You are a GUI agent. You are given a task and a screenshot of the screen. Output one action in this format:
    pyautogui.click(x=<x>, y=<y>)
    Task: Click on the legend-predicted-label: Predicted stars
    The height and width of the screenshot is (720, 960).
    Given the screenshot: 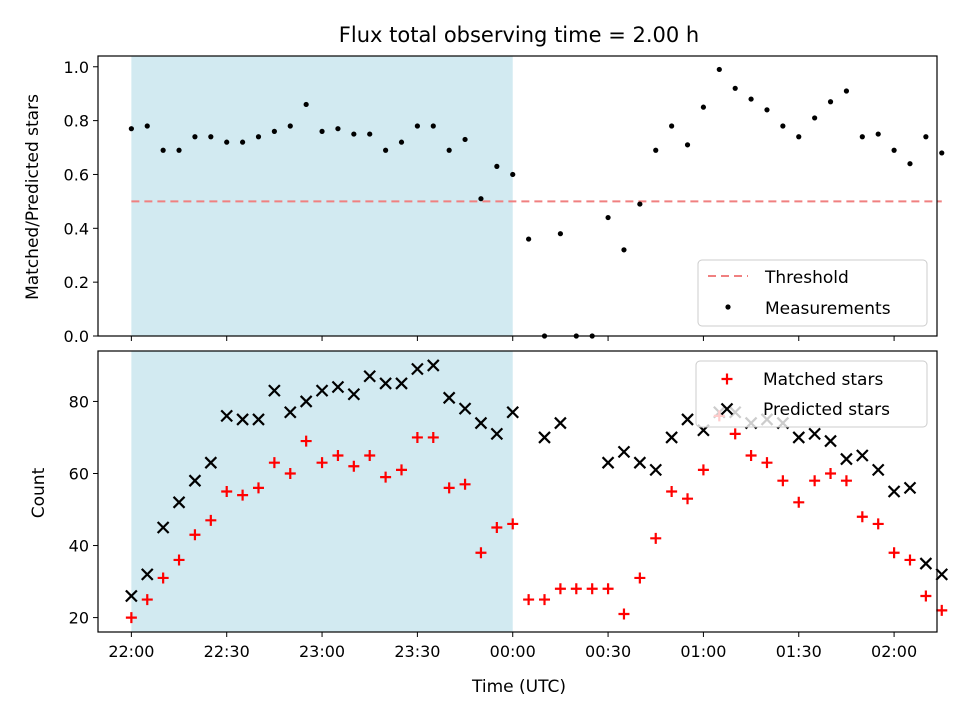 What is the action you would take?
    pyautogui.click(x=826, y=410)
    